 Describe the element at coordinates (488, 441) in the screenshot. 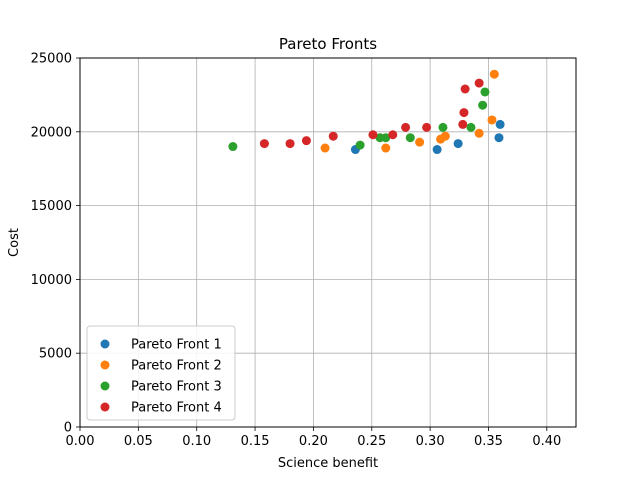

I see `x-tick-label: 0.35` at that location.